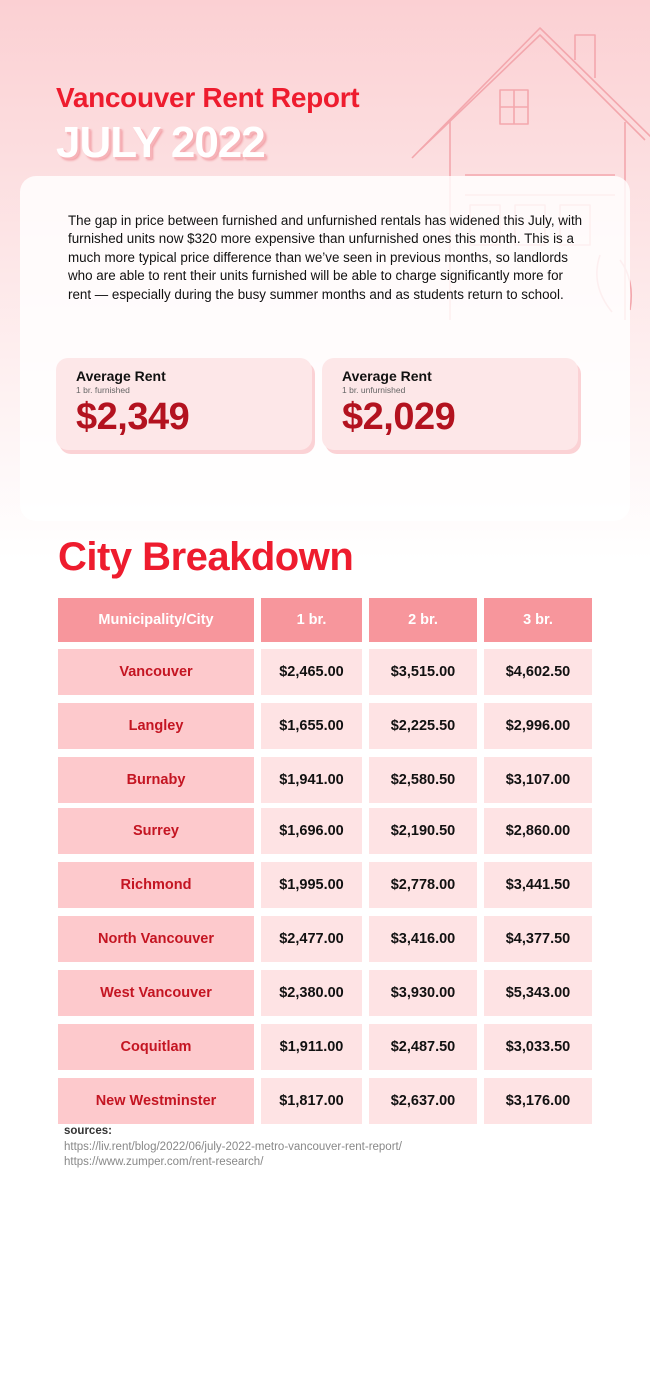  I want to click on price-cell: $3,176.00, so click(538, 1101).